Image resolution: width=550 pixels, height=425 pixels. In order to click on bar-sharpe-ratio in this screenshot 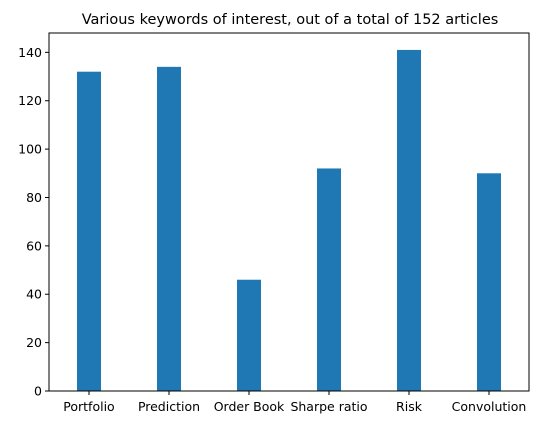, I will do `click(329, 279)`.